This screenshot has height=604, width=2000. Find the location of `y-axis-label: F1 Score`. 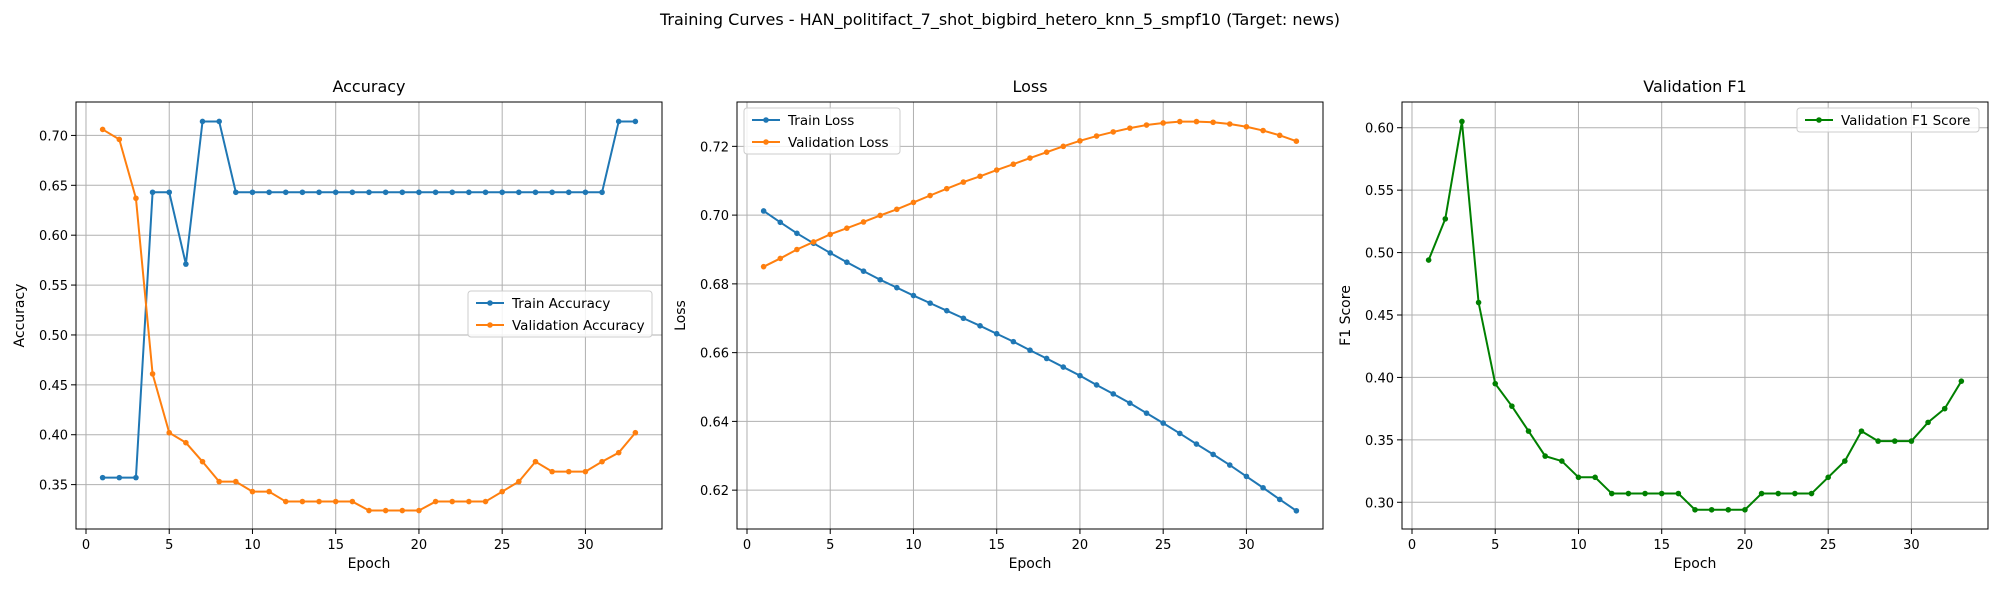

y-axis-label: F1 Score is located at coordinates (1346, 315).